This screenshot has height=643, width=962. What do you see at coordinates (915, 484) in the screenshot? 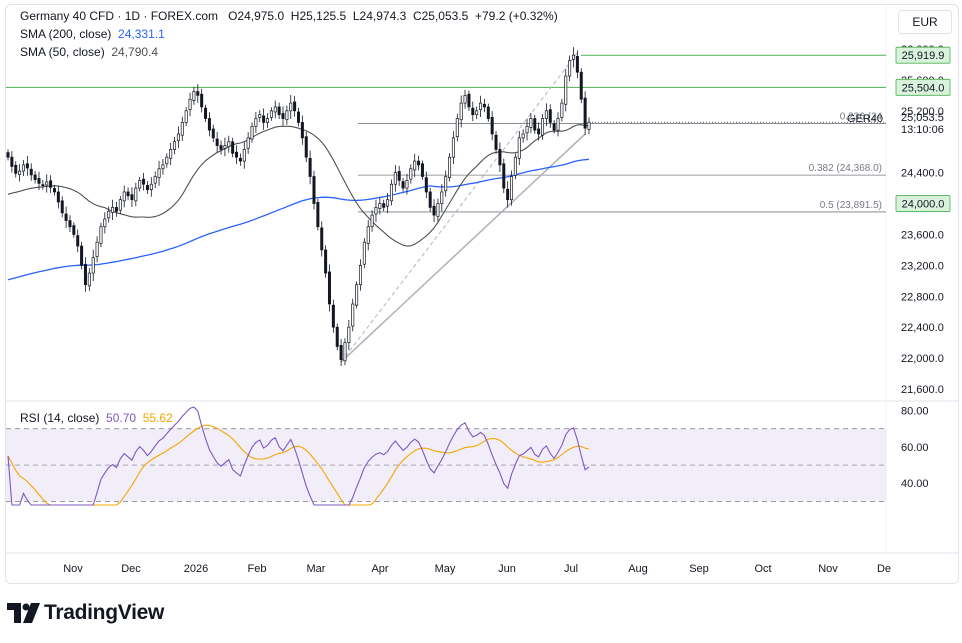
I see `rsi-axis-tick: 40.00` at bounding box center [915, 484].